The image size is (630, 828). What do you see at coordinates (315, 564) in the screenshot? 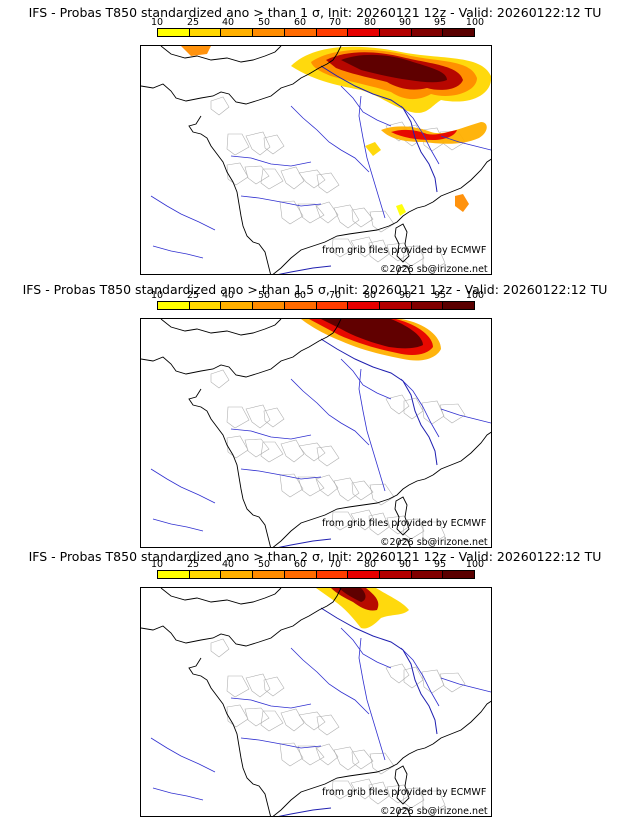
I see `colorbar-labels: 10 25 40 50 60 70 80 90 95 100` at bounding box center [315, 564].